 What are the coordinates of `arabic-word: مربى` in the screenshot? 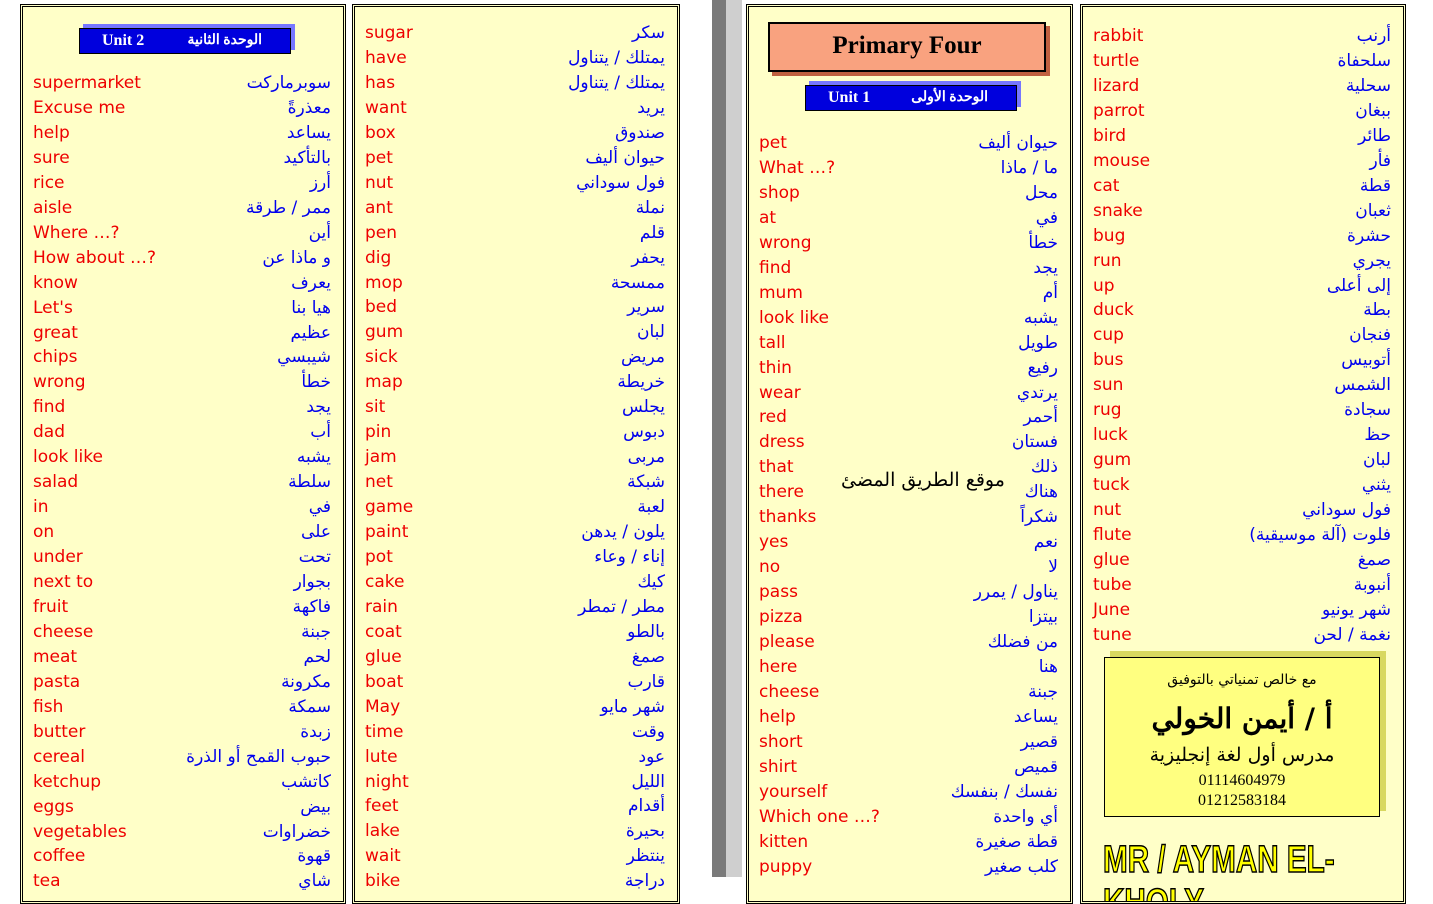 It's located at (646, 457).